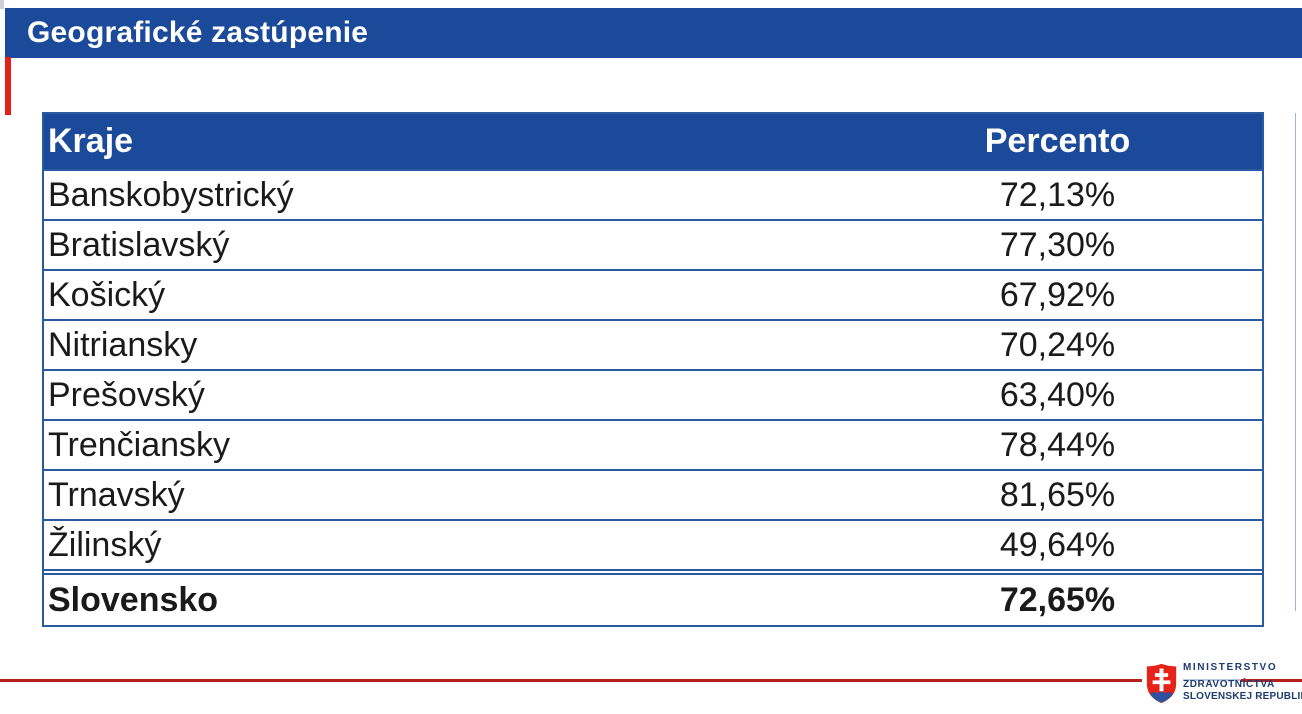  What do you see at coordinates (1057, 141) in the screenshot?
I see `column-header-percent: Percento` at bounding box center [1057, 141].